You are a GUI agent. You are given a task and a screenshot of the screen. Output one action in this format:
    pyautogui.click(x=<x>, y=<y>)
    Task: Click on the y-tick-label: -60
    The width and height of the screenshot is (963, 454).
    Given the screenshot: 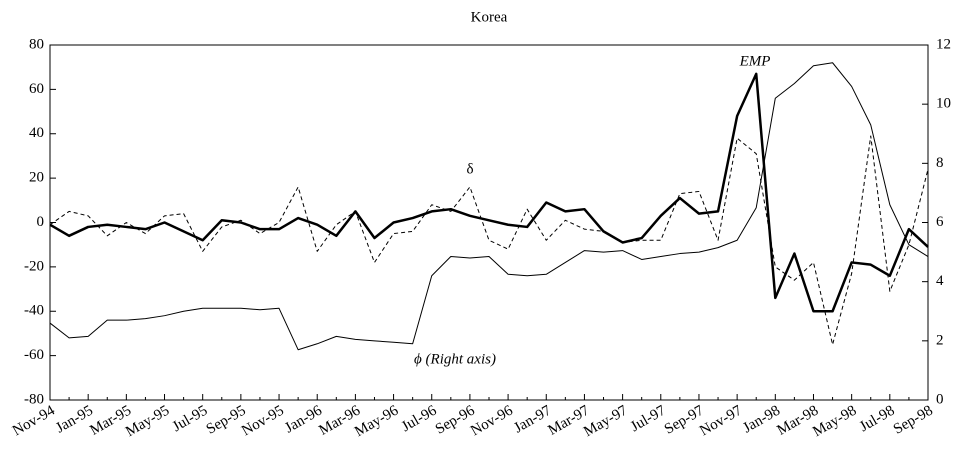 What is the action you would take?
    pyautogui.click(x=34, y=355)
    